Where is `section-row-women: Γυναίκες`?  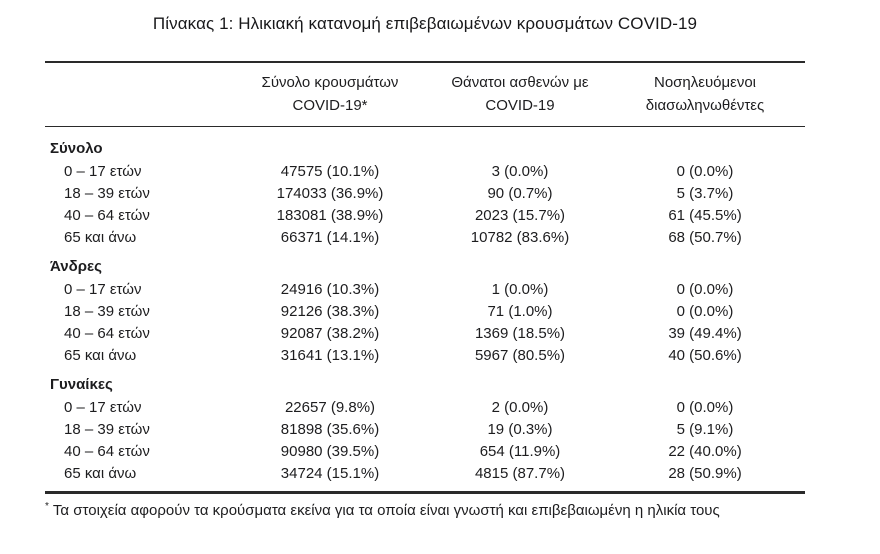
section-row-women: Γυναίκες is located at coordinates (425, 385).